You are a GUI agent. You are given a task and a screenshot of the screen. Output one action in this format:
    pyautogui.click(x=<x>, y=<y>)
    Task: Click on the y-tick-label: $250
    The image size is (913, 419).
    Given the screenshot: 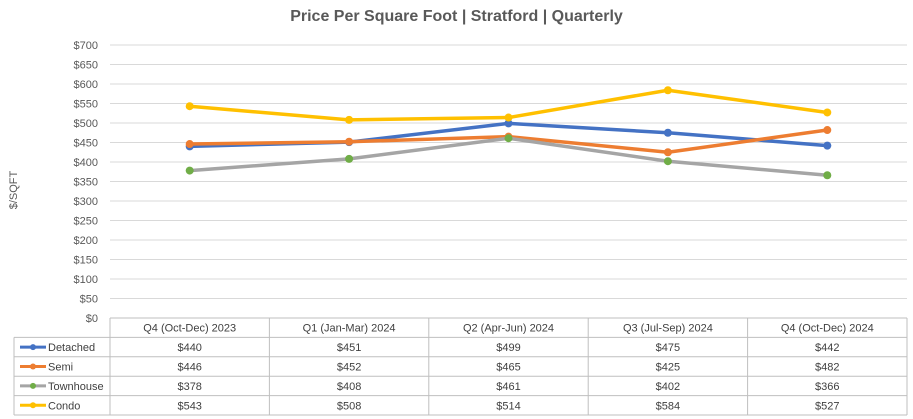 What is the action you would take?
    pyautogui.click(x=86, y=222)
    